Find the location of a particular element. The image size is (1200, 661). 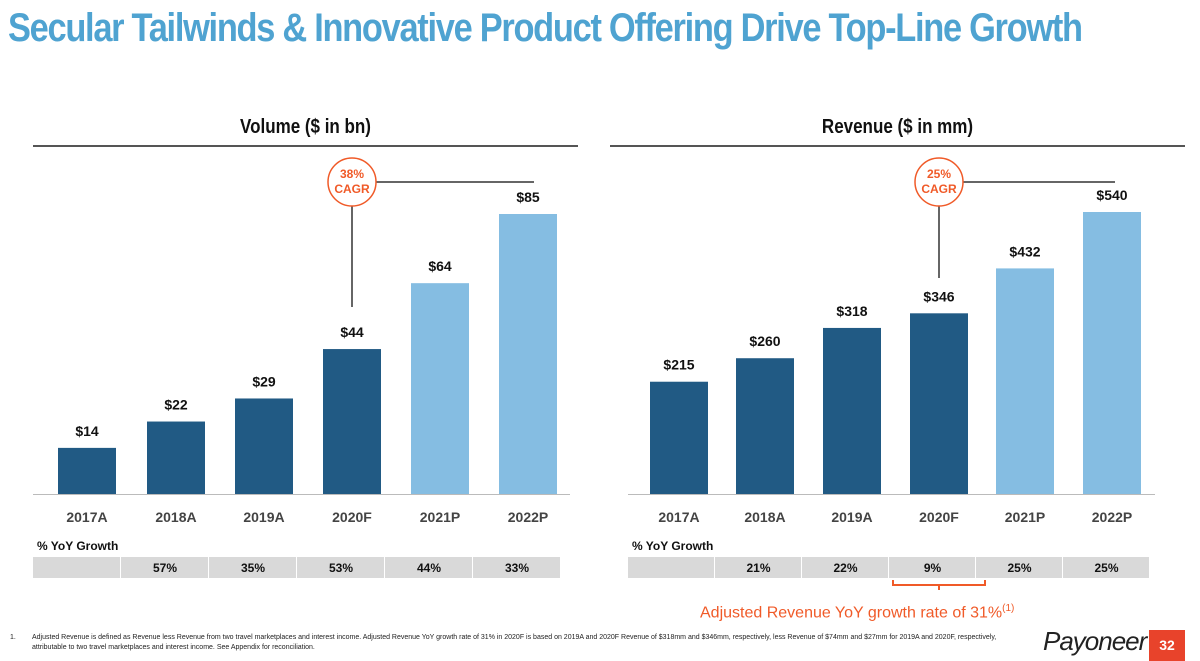

revenue-tick-label: 2020F is located at coordinates (939, 517).